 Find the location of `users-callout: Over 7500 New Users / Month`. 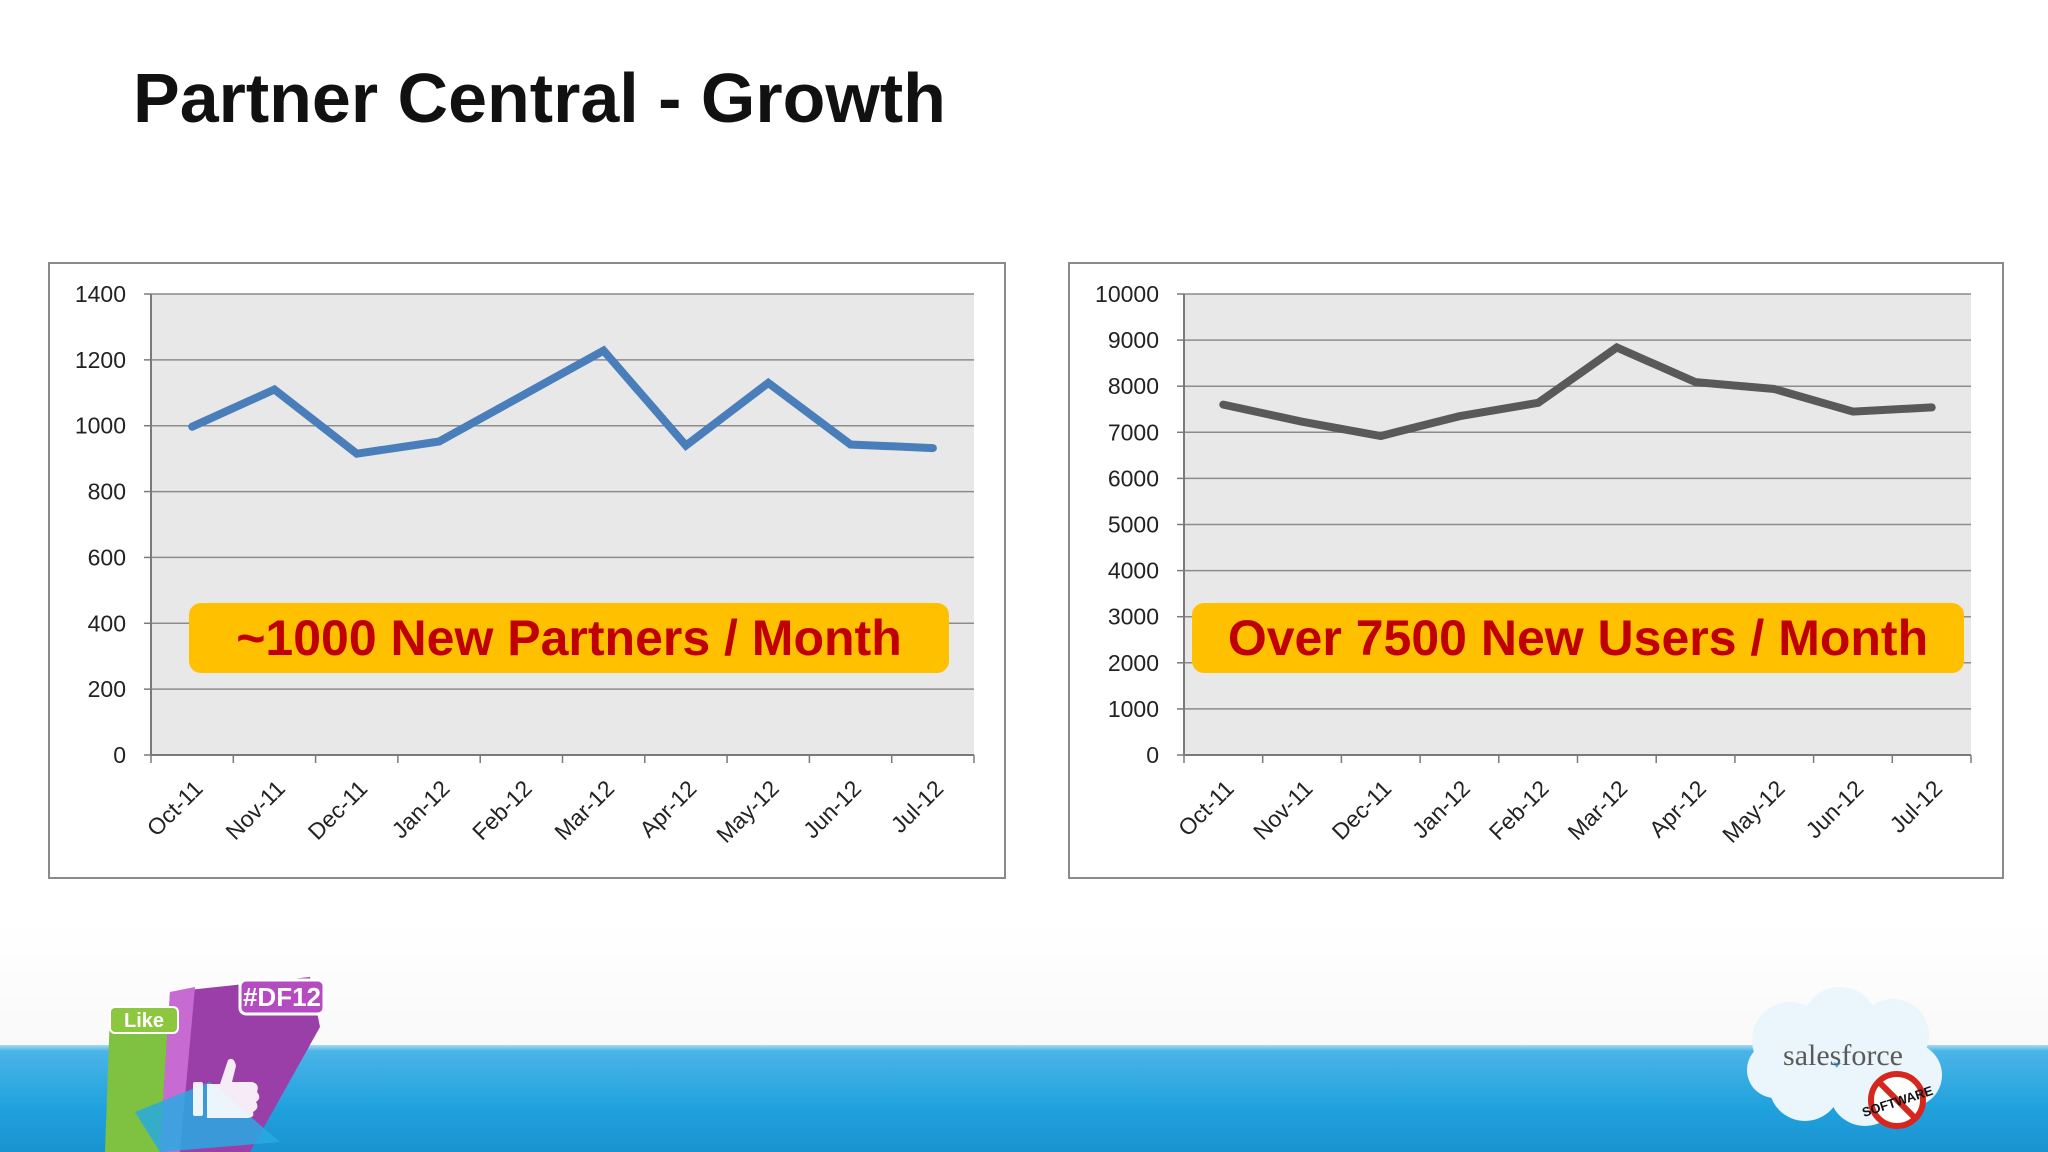

users-callout: Over 7500 New Users / Month is located at coordinates (1578, 638).